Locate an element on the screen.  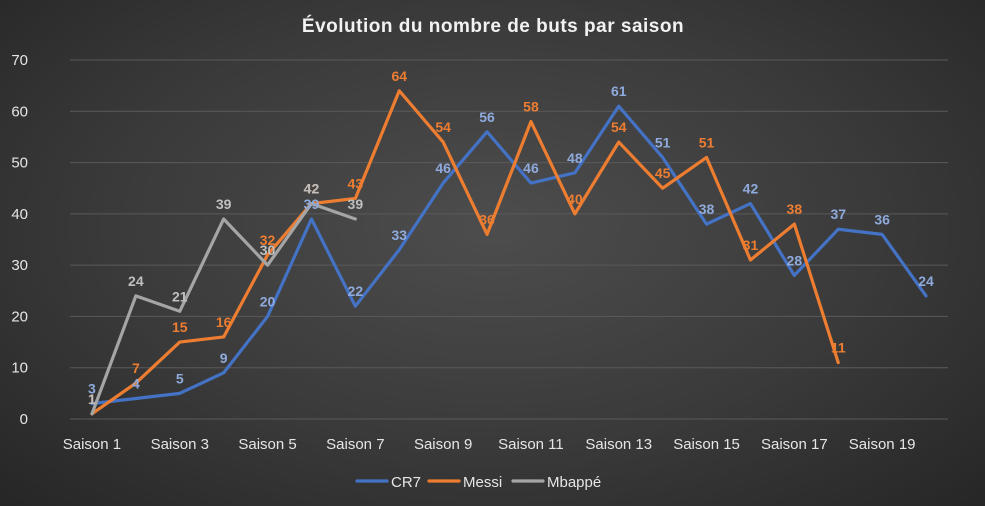
data-label-cr7: 5 is located at coordinates (180, 378).